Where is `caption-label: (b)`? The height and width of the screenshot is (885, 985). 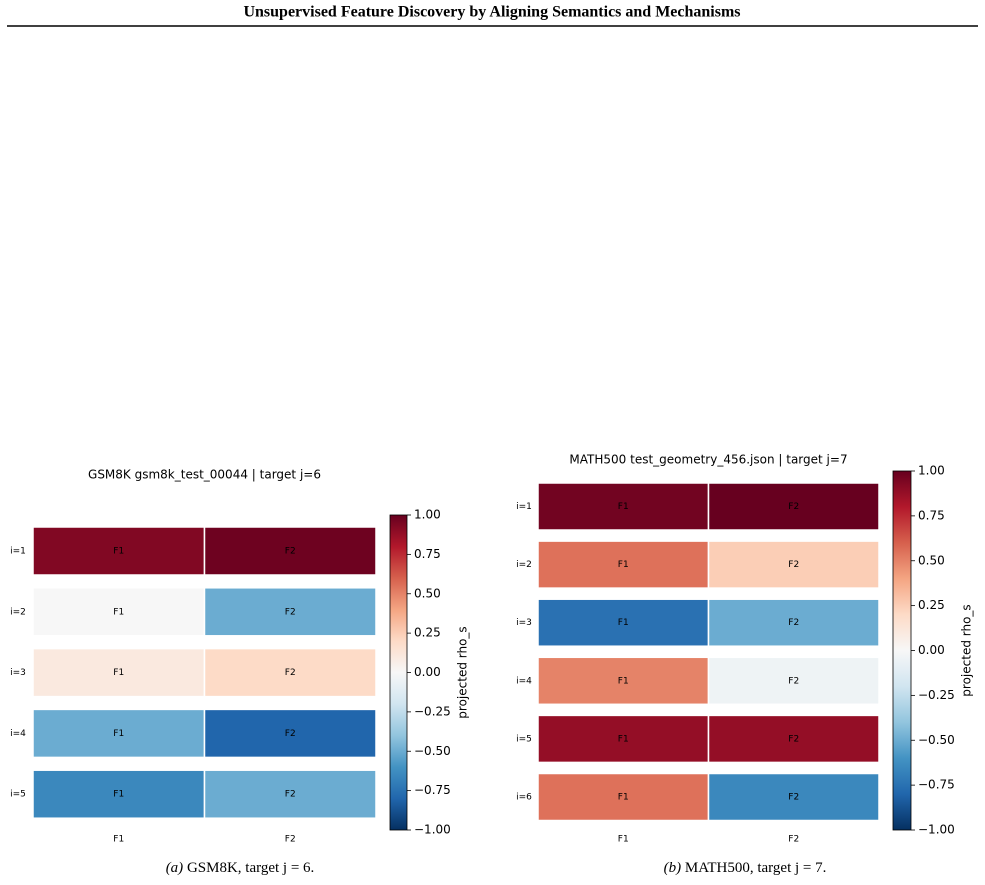 caption-label: (b) is located at coordinates (673, 868).